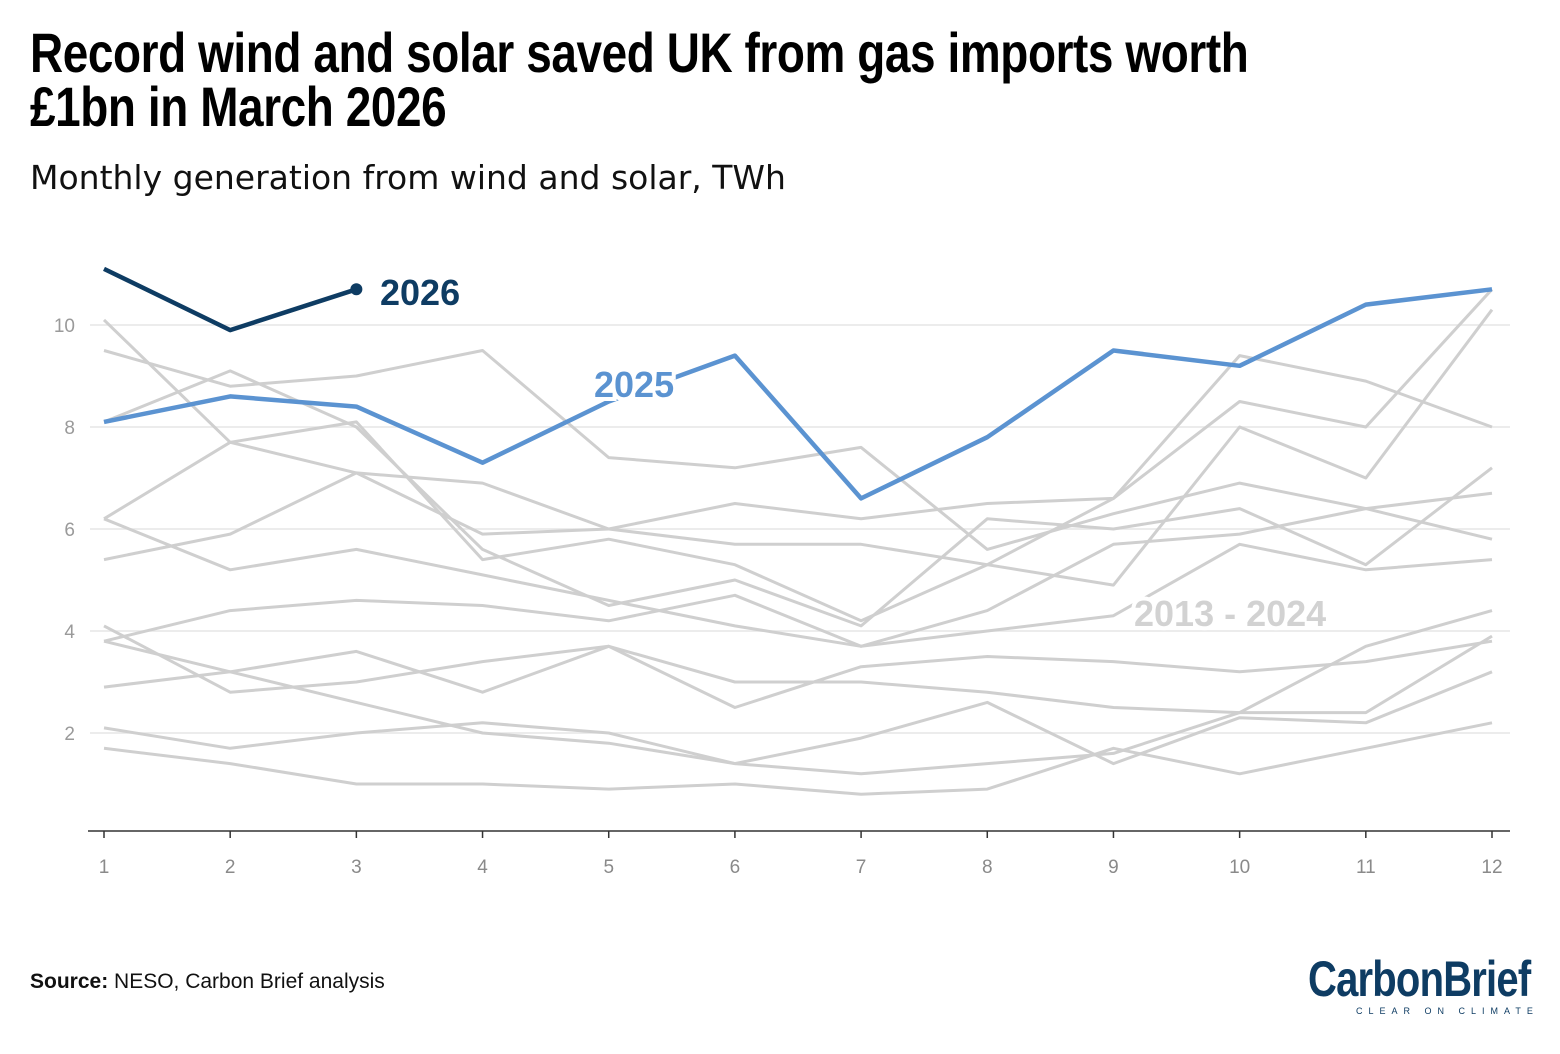 This screenshot has width=1560, height=1054. I want to click on carbonbrief-logo: CarbonBrief CLEAR ON CLIMATE, so click(1423, 983).